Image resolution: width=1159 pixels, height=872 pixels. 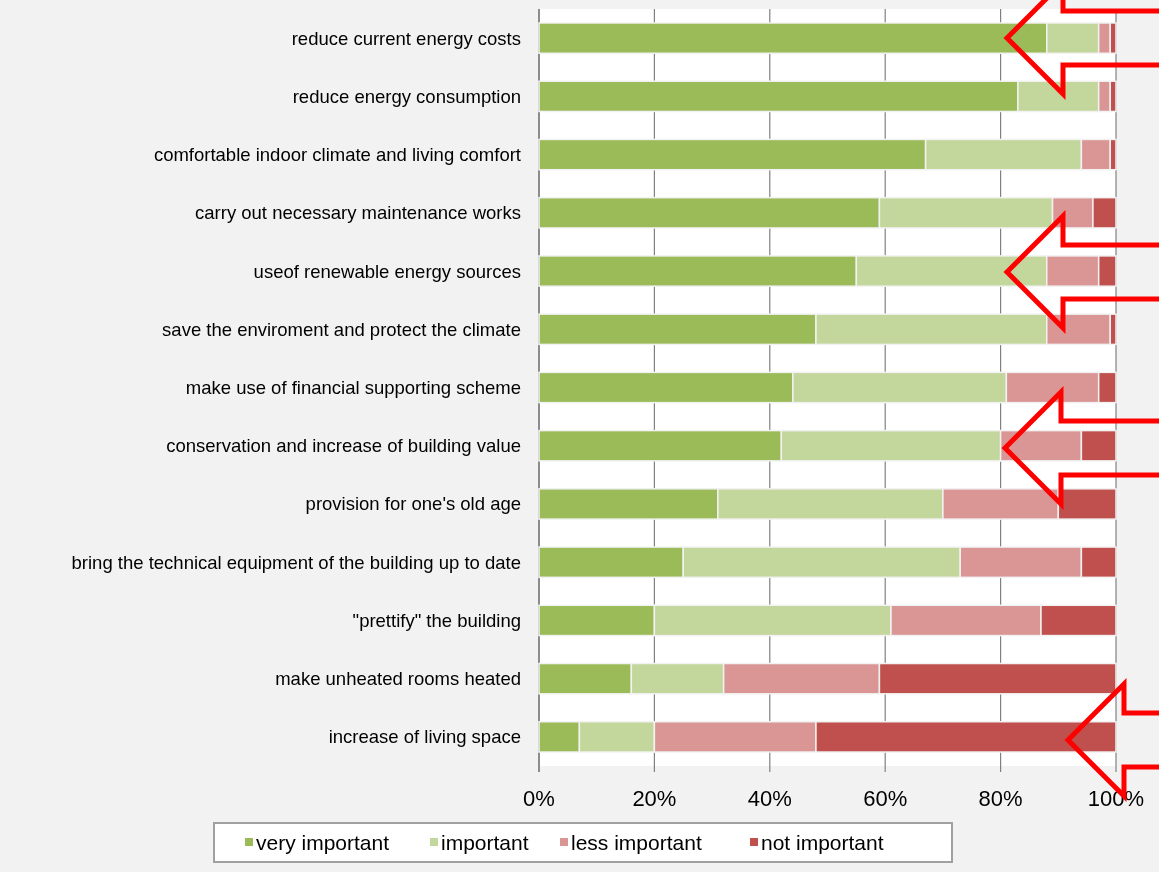 I want to click on x-tick-label: 0%, so click(x=539, y=798).